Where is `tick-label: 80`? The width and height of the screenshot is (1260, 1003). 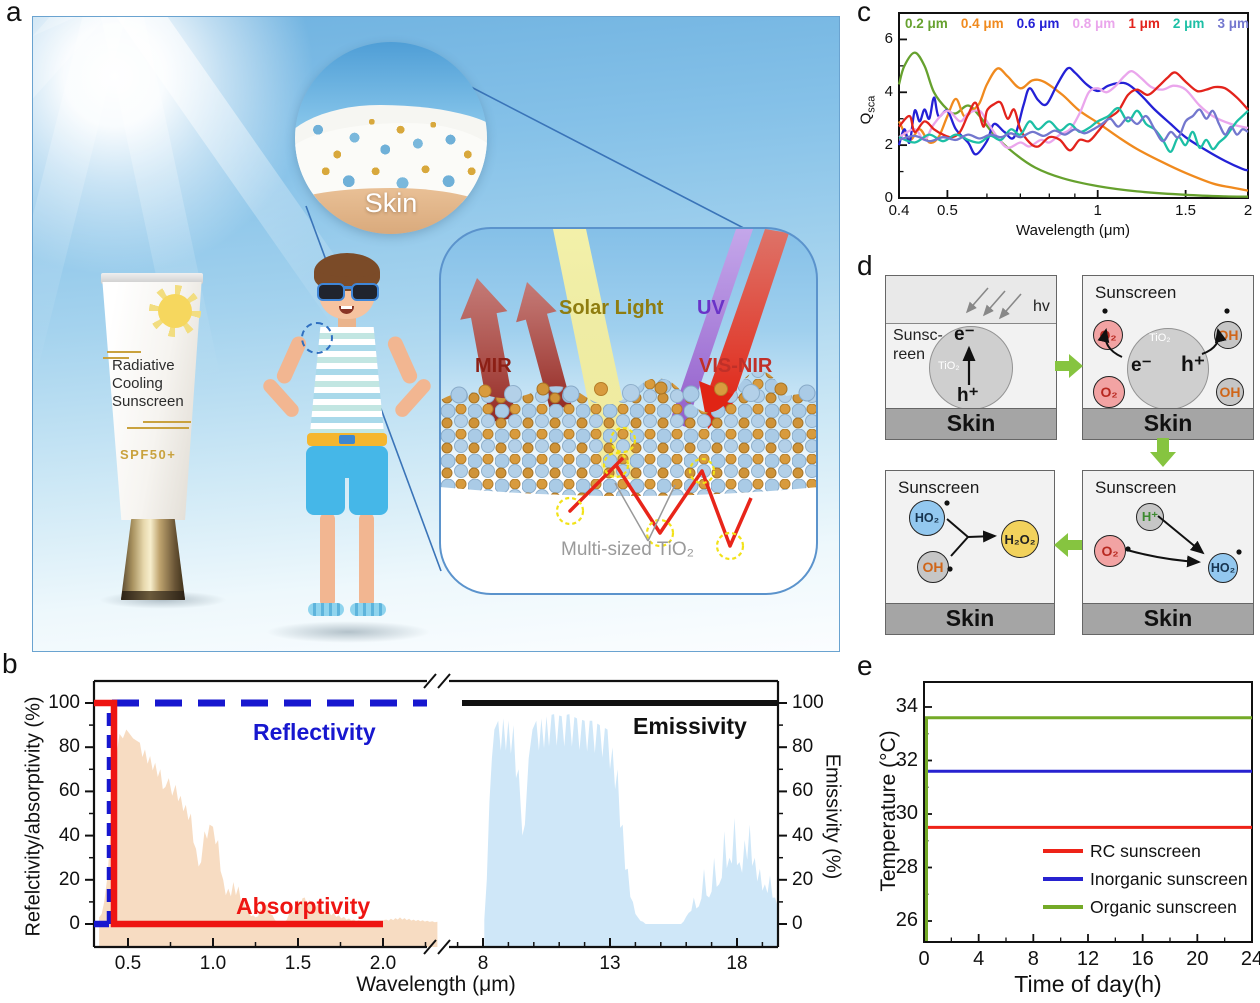
tick-label: 80 is located at coordinates (69, 747).